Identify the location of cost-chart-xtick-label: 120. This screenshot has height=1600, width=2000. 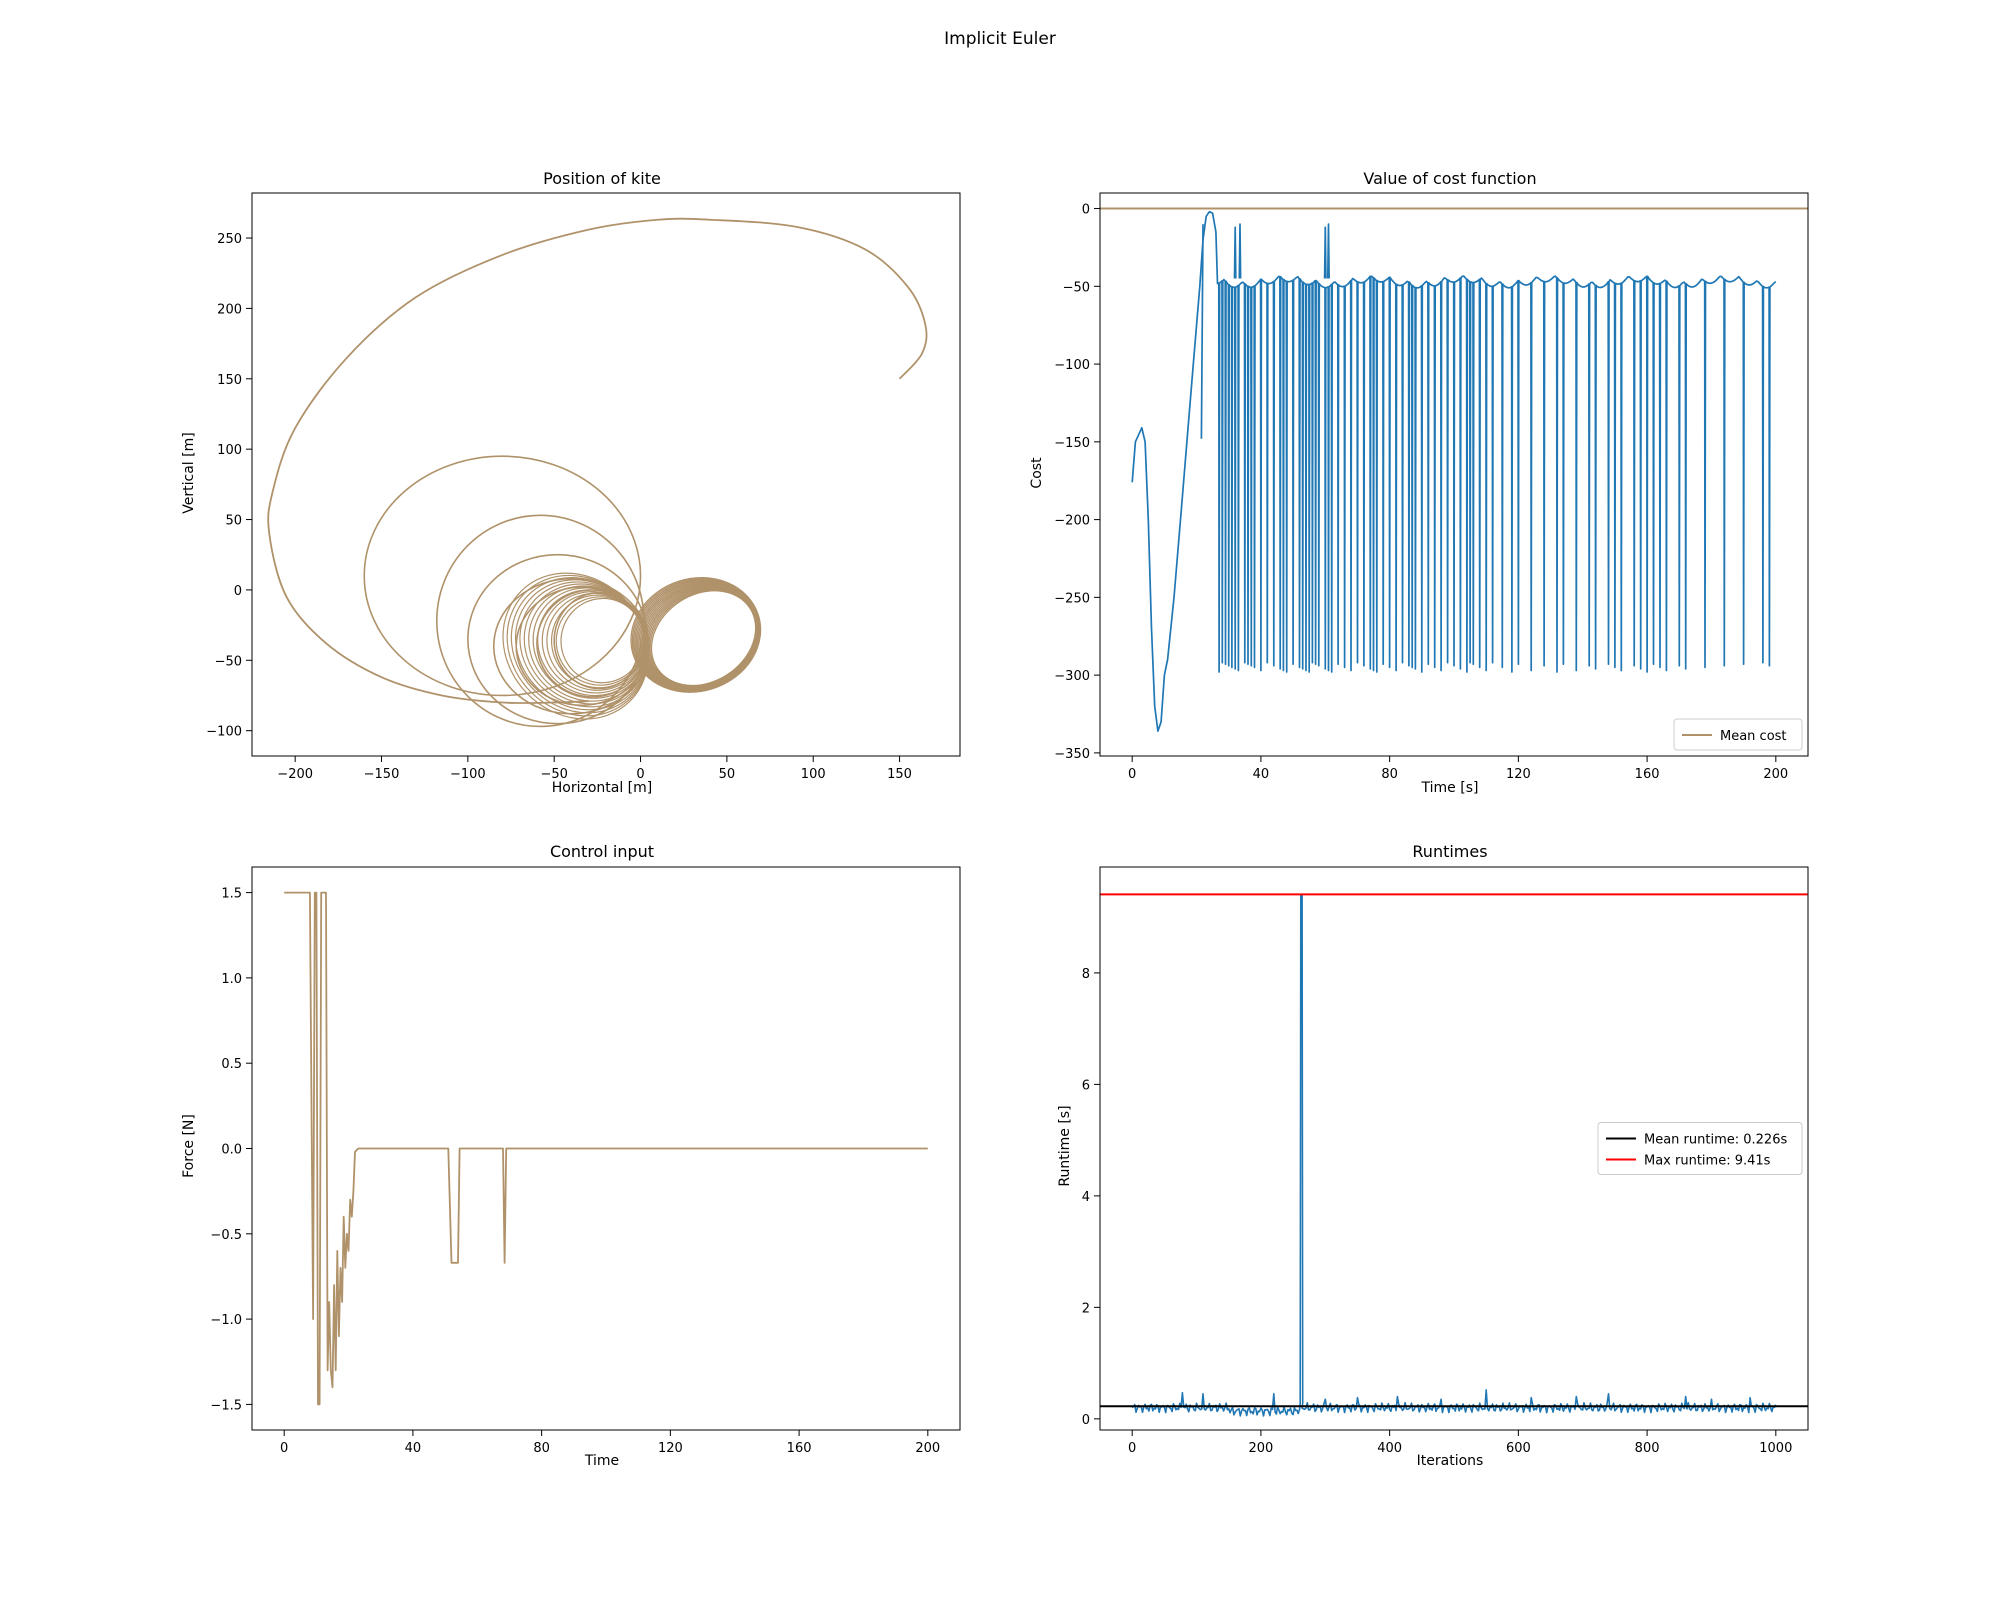
(1518, 774).